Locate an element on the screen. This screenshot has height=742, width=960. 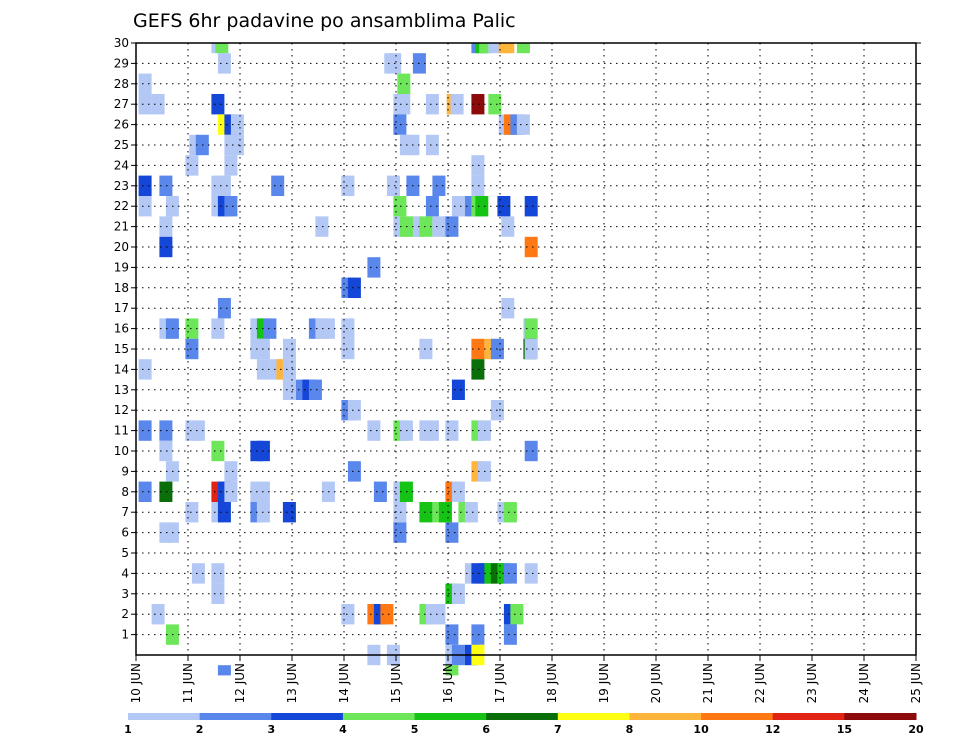
x-tick-label: 22 JUN is located at coordinates (760, 683).